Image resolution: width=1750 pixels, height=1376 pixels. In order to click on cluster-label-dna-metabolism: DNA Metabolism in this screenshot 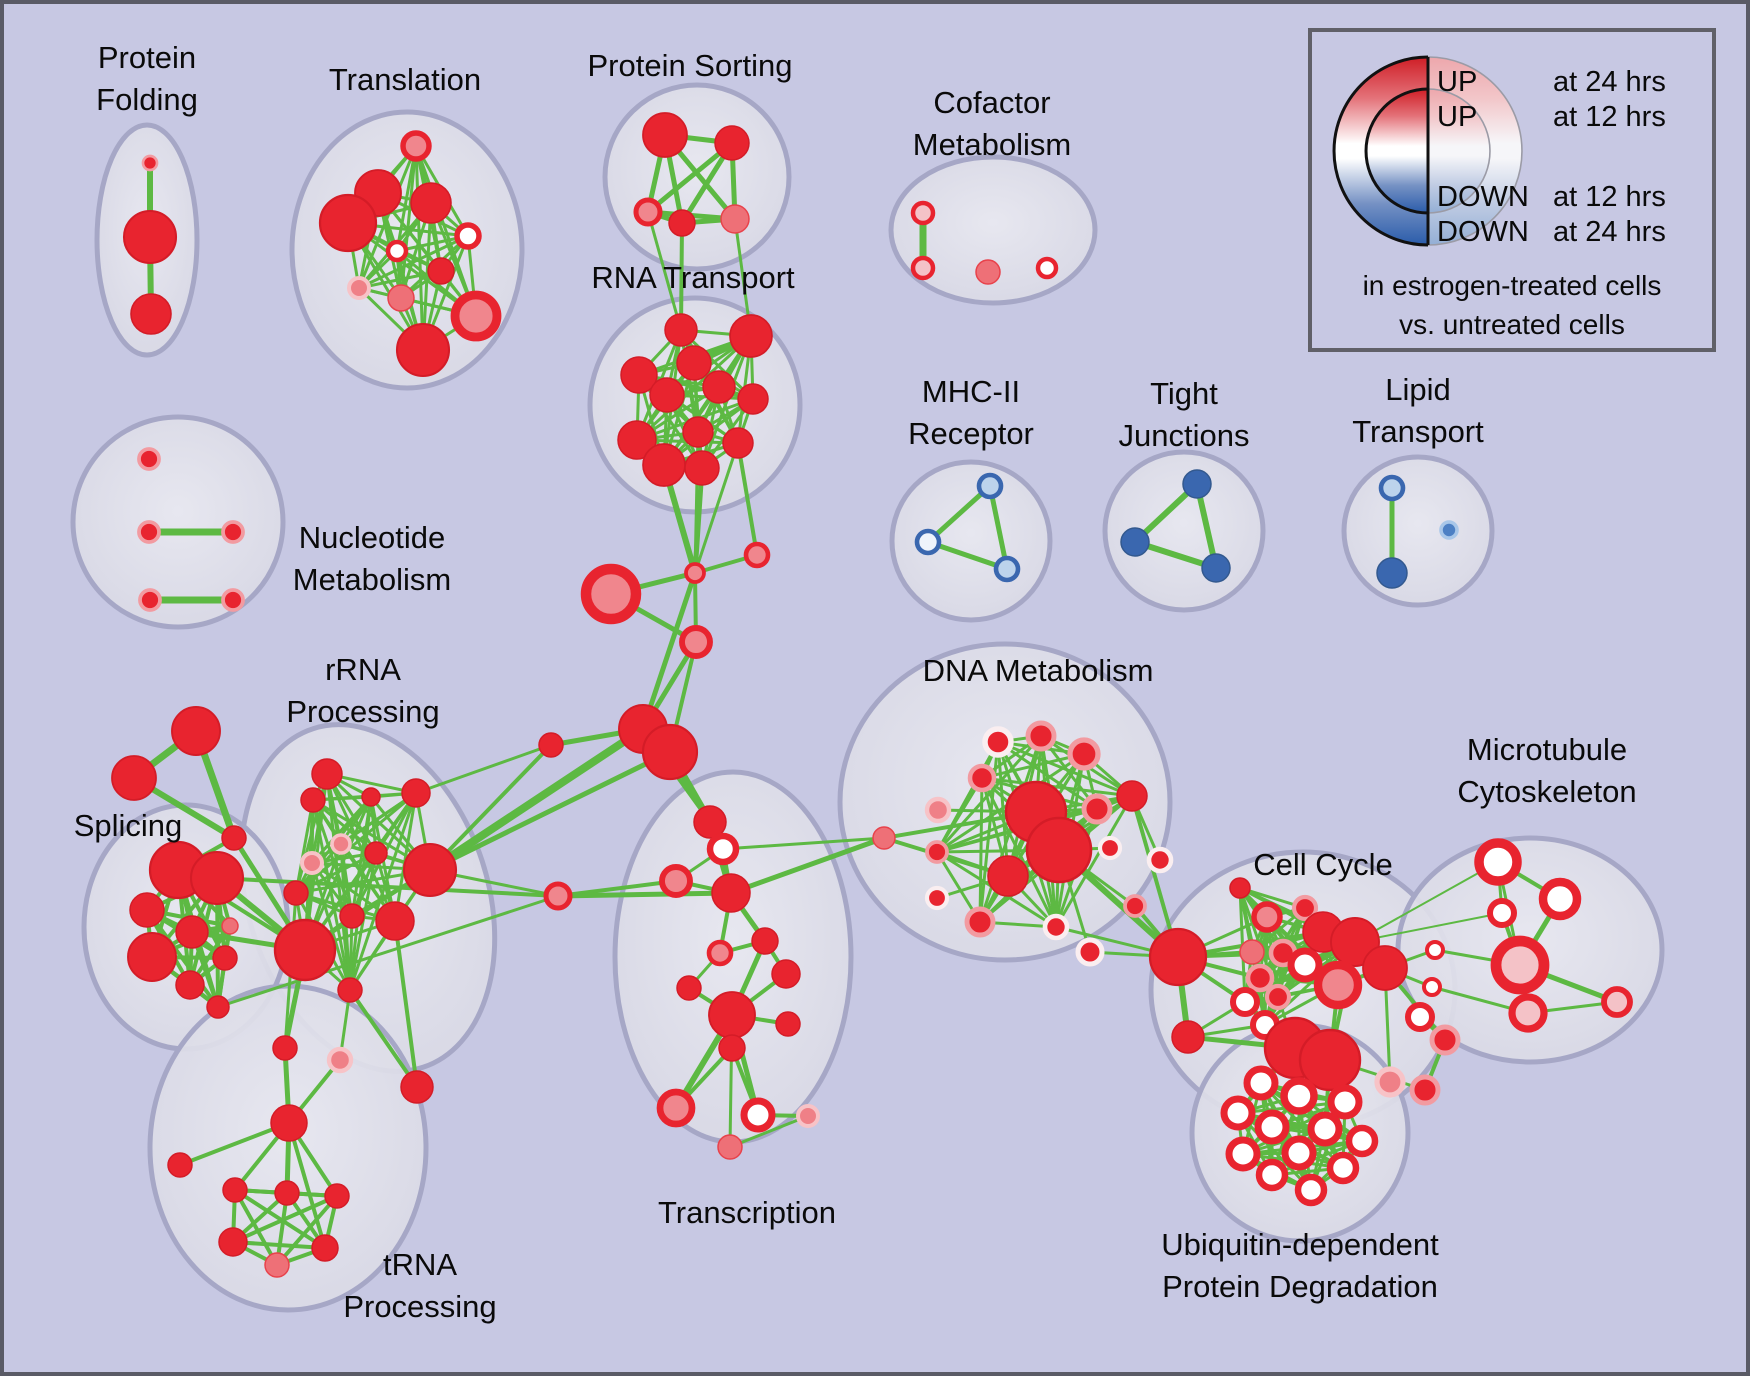, I will do `click(1038, 670)`.